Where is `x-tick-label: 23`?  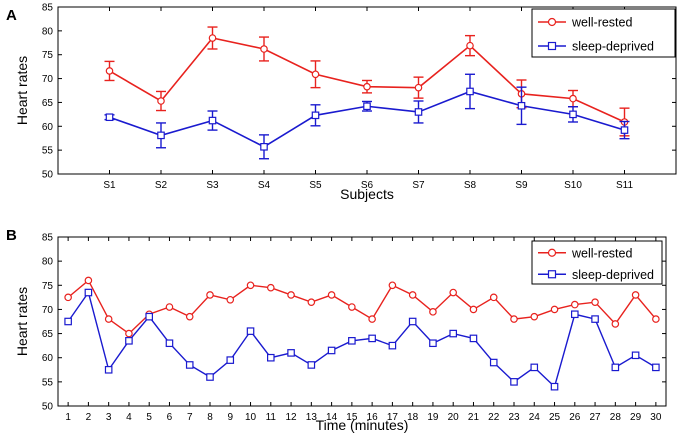 x-tick-label: 23 is located at coordinates (514, 417).